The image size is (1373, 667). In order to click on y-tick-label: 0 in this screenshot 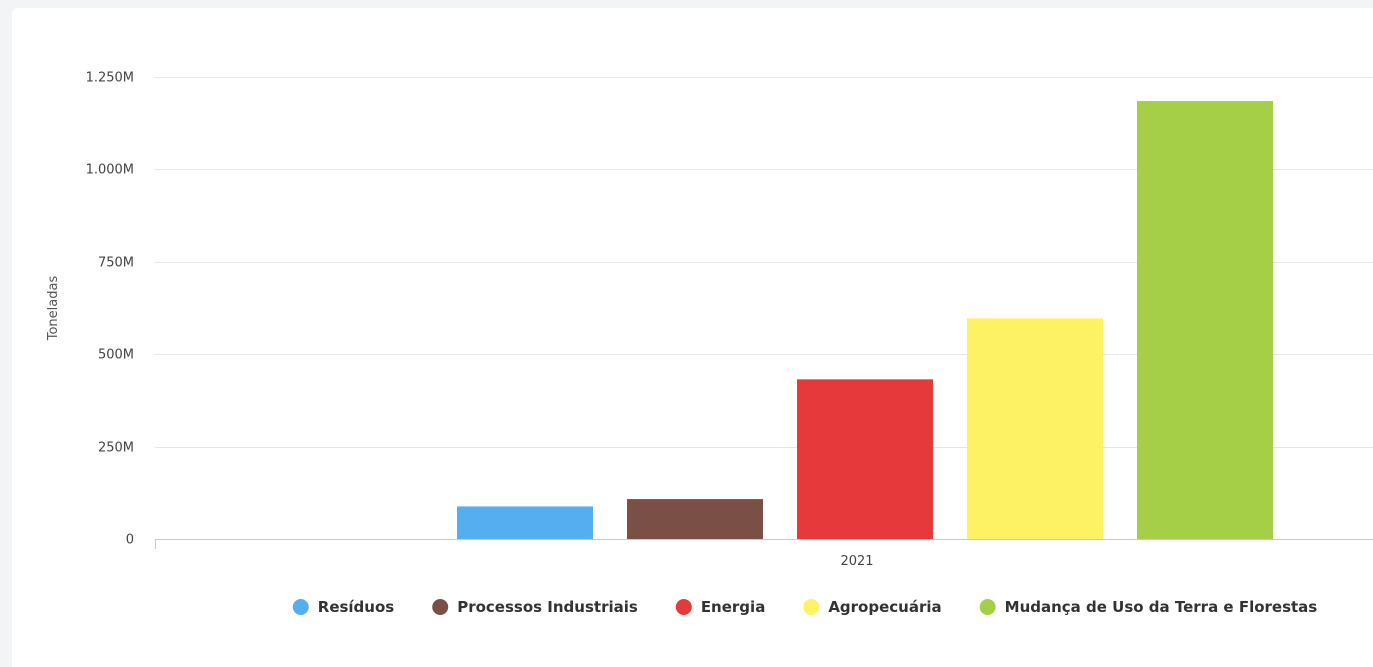, I will do `click(130, 540)`.